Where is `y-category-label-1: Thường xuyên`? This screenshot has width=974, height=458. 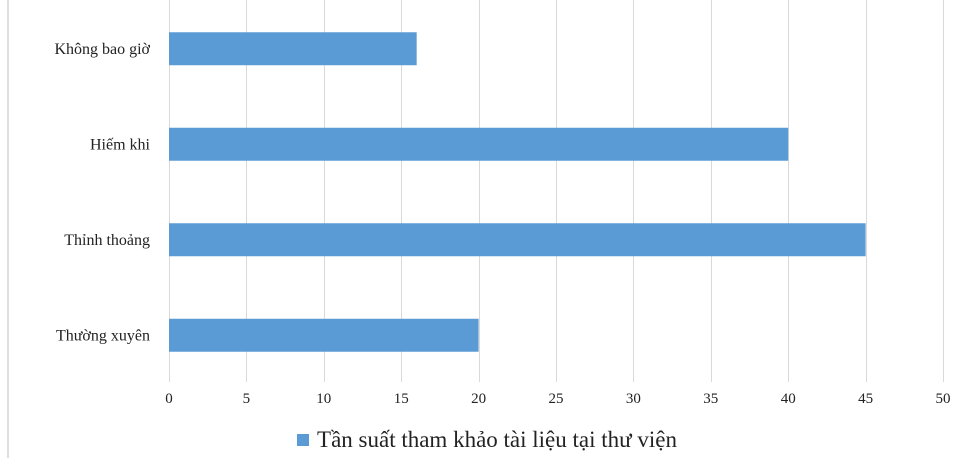
y-category-label-1: Thường xuyên is located at coordinates (103, 335).